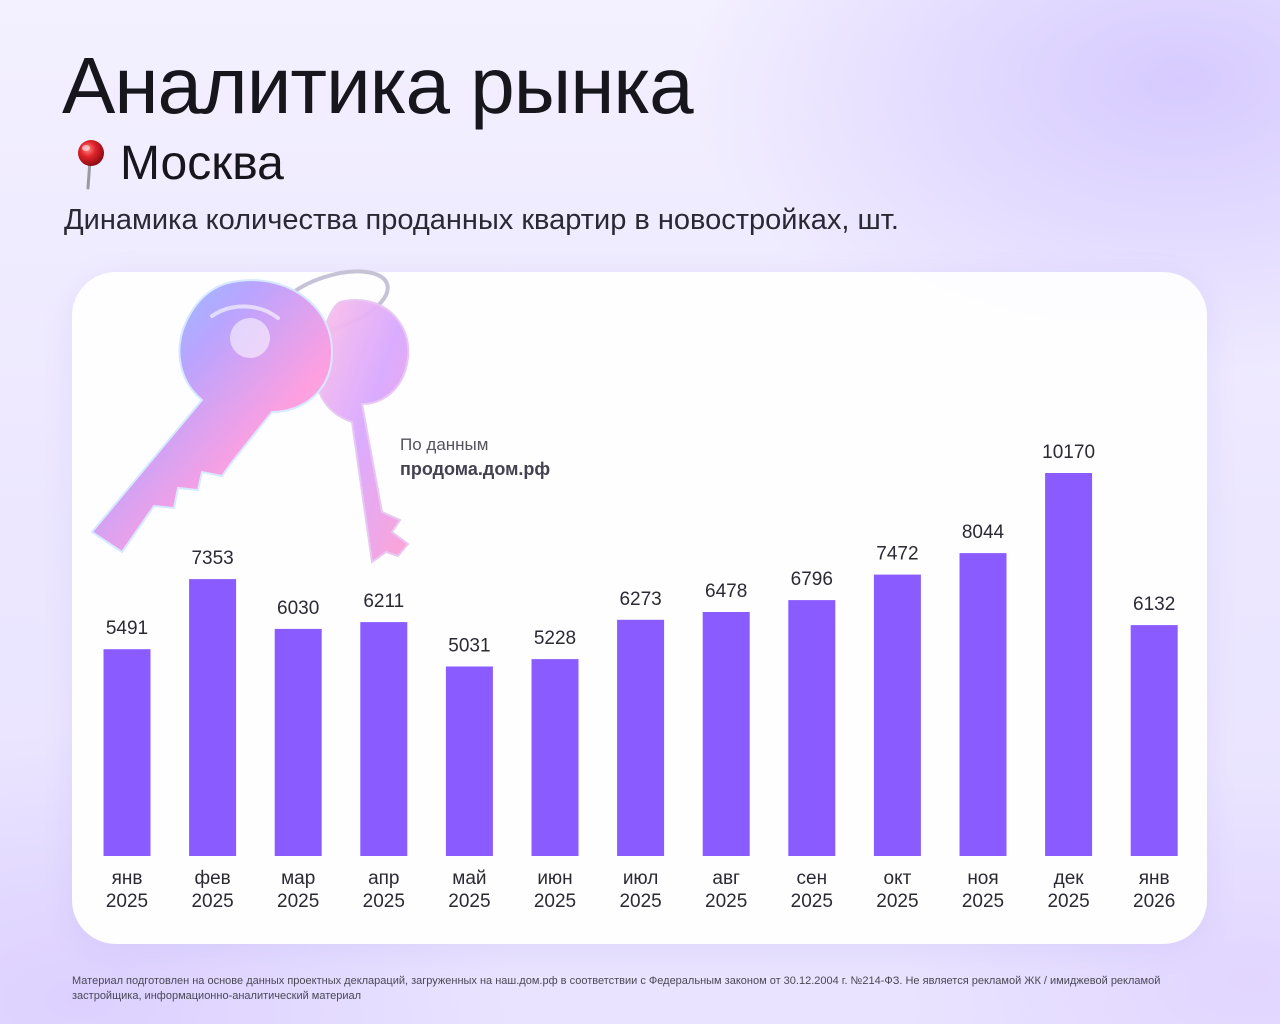 The image size is (1280, 1024). Describe the element at coordinates (378, 85) in the screenshot. I see `page-title: Аналитика рынка` at that location.